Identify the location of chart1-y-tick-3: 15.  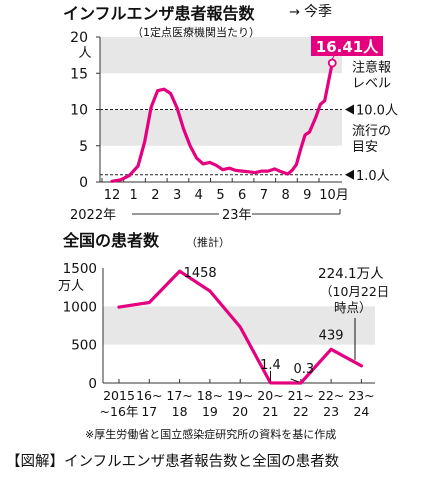
(79, 74).